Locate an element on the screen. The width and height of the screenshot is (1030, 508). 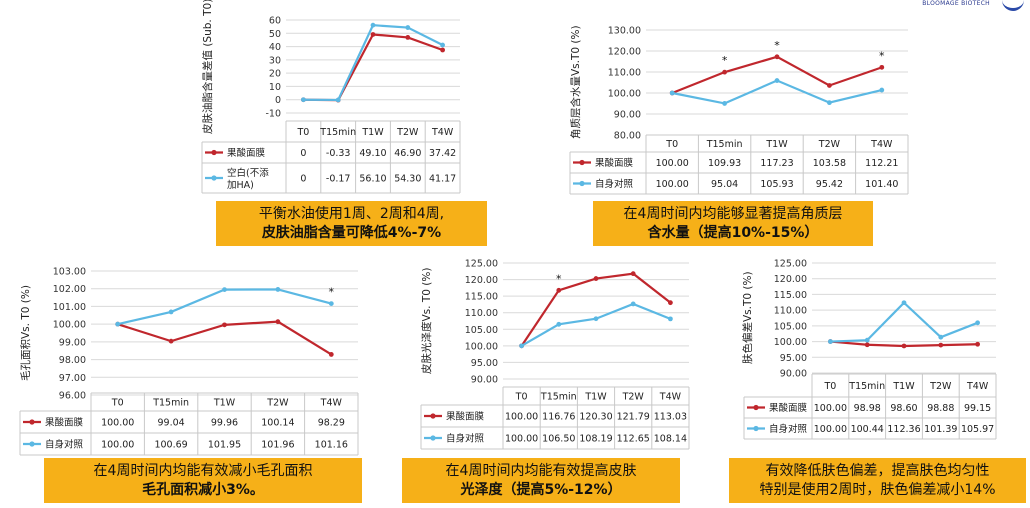
logo-text: BLOOMAGE BIOTECH is located at coordinates (956, 3).